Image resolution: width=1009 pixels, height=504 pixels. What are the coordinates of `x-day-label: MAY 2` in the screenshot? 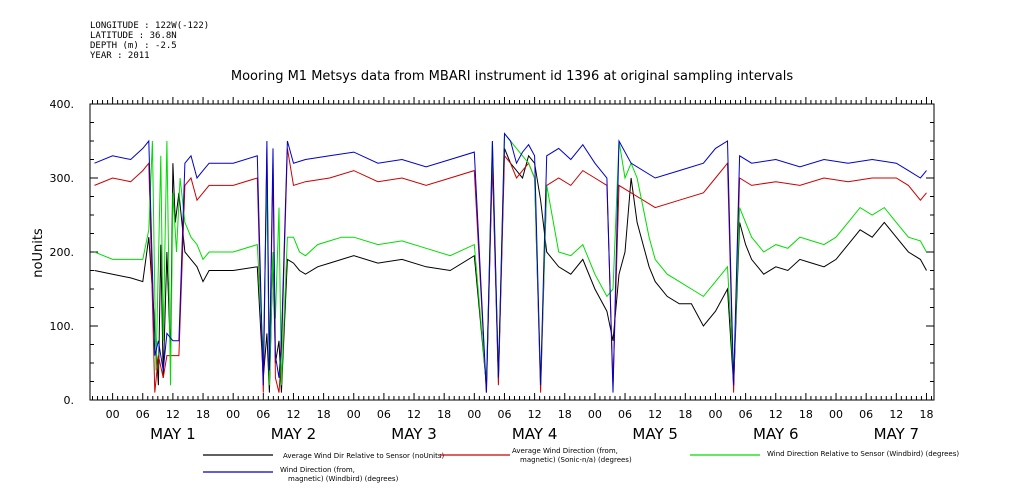 It's located at (294, 434).